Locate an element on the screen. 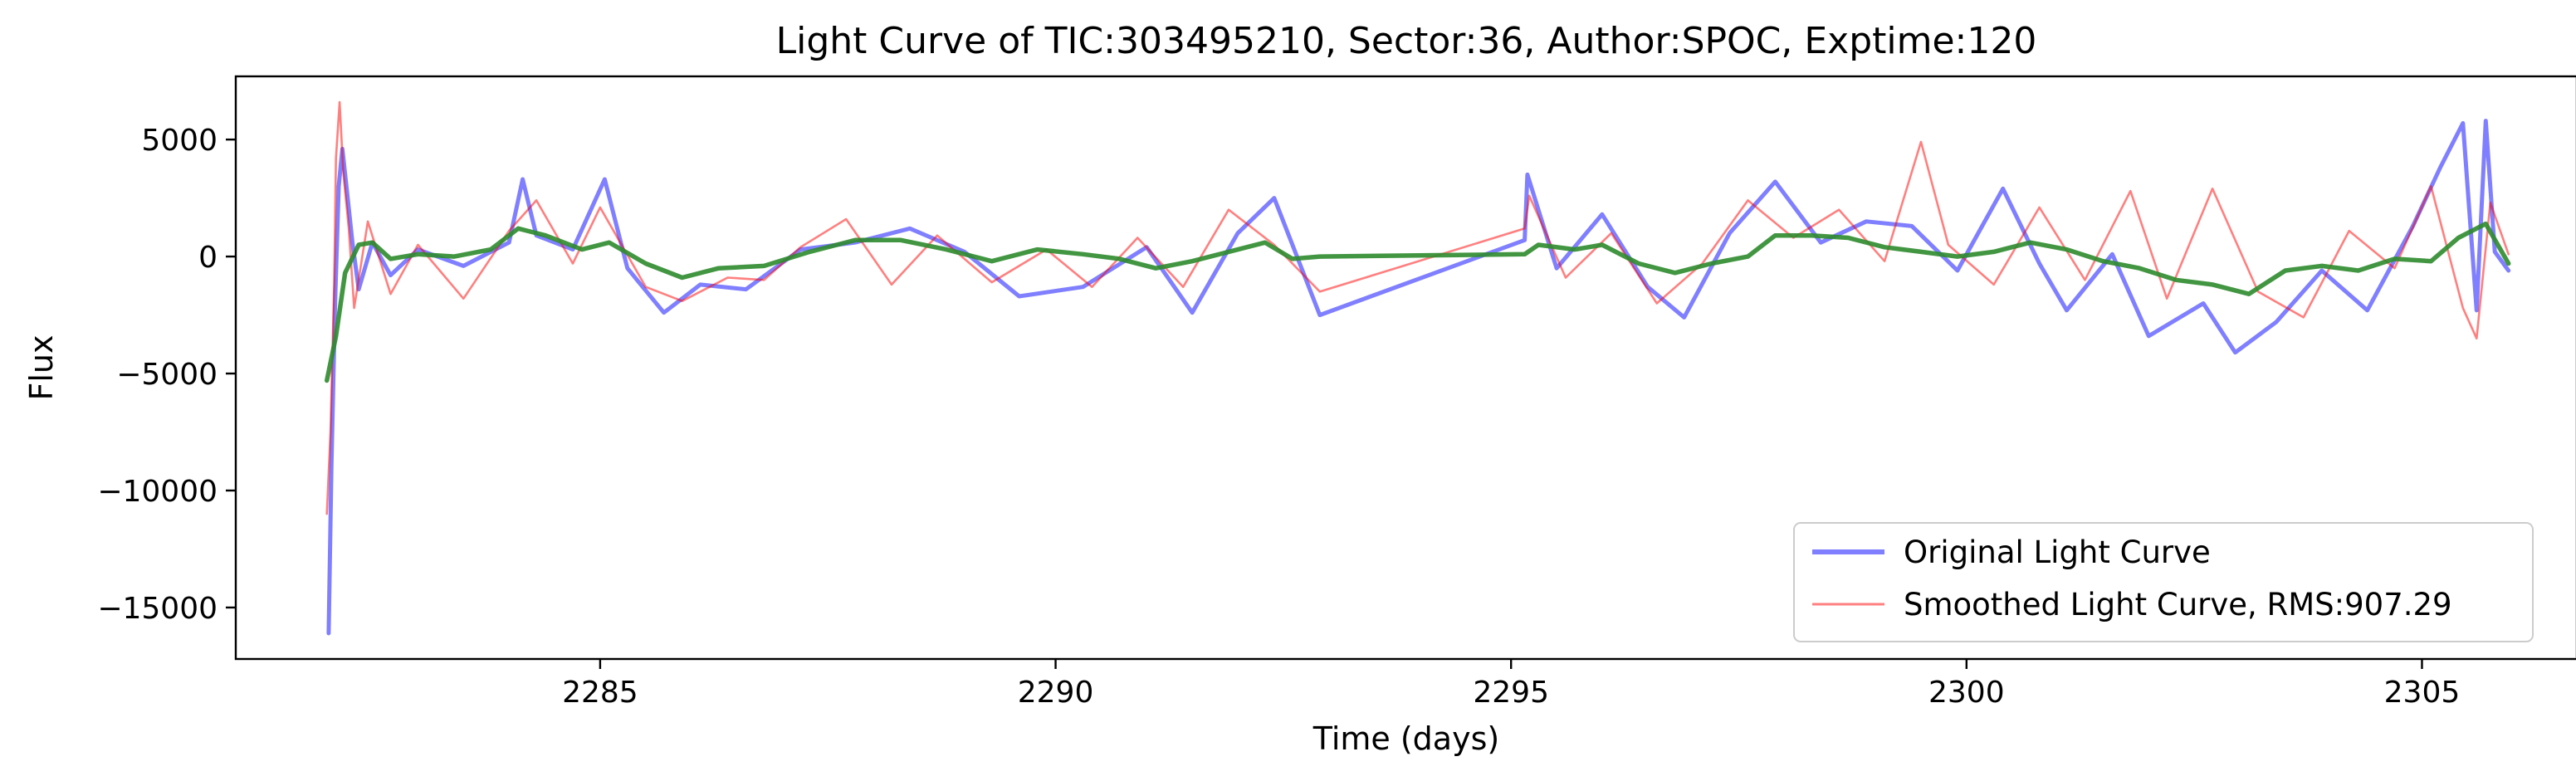 The height and width of the screenshot is (781, 2576). y-tick-label: 5000 is located at coordinates (179, 141).